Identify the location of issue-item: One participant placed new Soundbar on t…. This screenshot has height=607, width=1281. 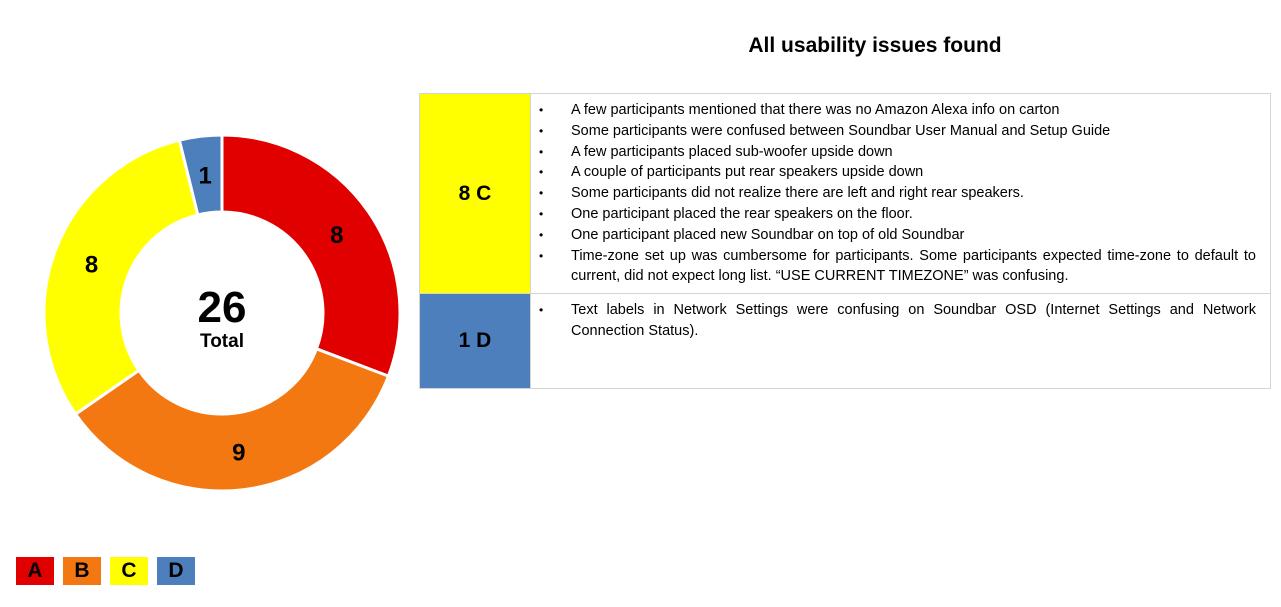
(897, 235).